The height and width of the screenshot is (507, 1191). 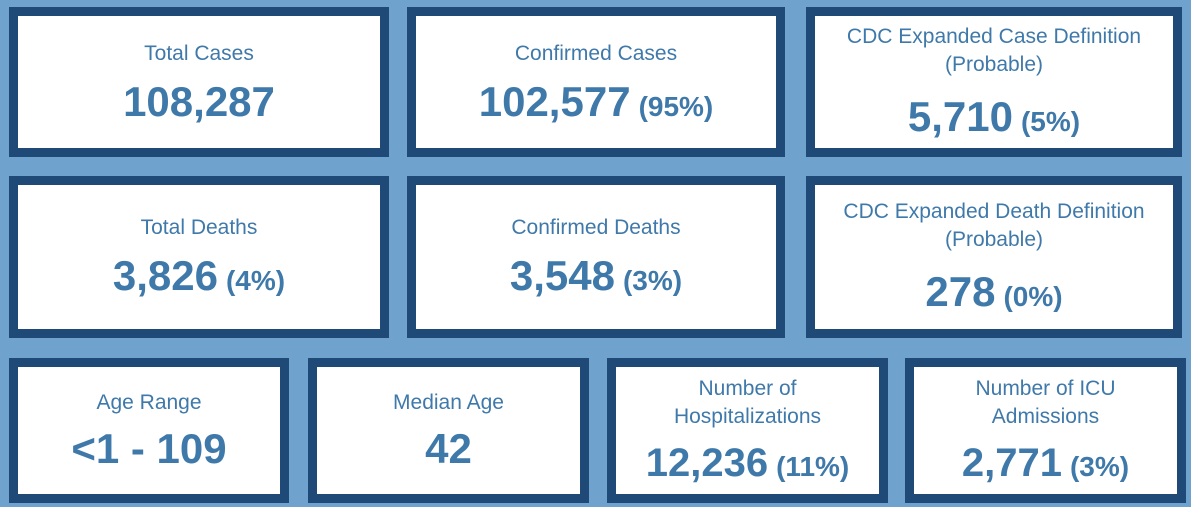 I want to click on icu-admissions-label: Number of ICU Admissions, so click(x=1045, y=403).